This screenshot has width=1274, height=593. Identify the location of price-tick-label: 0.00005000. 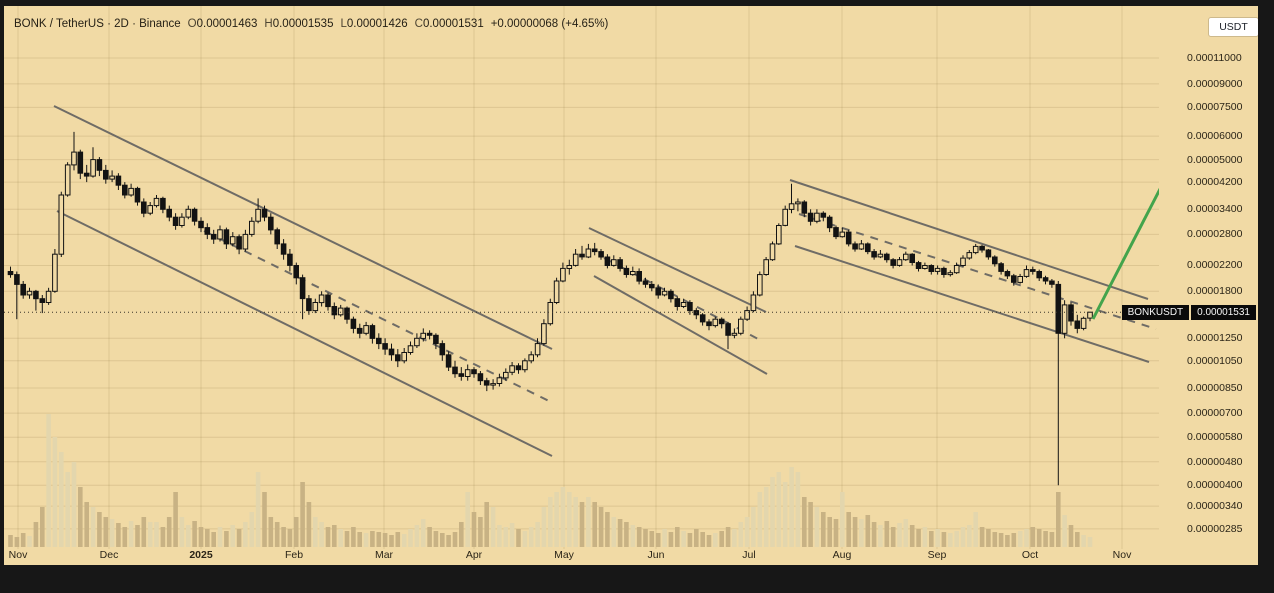
(1215, 160).